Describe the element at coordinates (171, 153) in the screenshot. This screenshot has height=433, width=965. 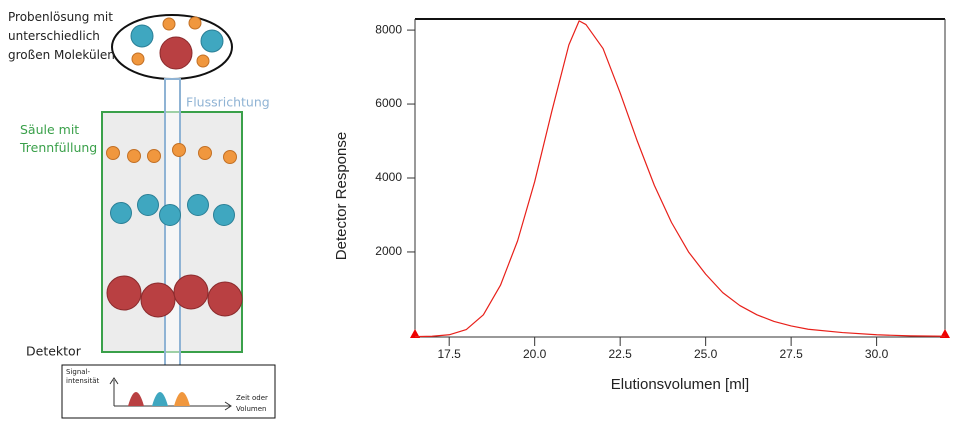
I see `small-molecules` at that location.